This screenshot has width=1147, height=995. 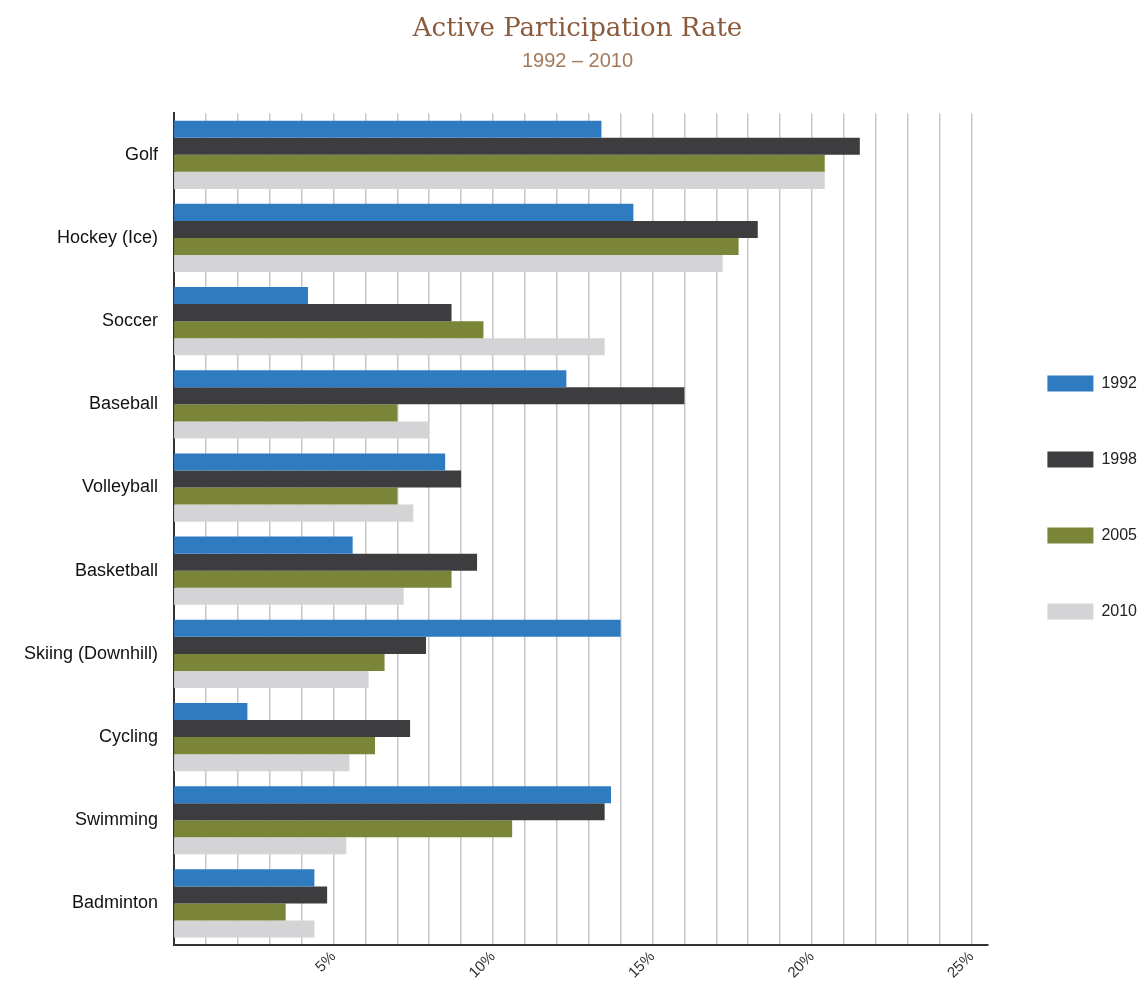 What do you see at coordinates (116, 569) in the screenshot?
I see `y-tick-label: Basketball` at bounding box center [116, 569].